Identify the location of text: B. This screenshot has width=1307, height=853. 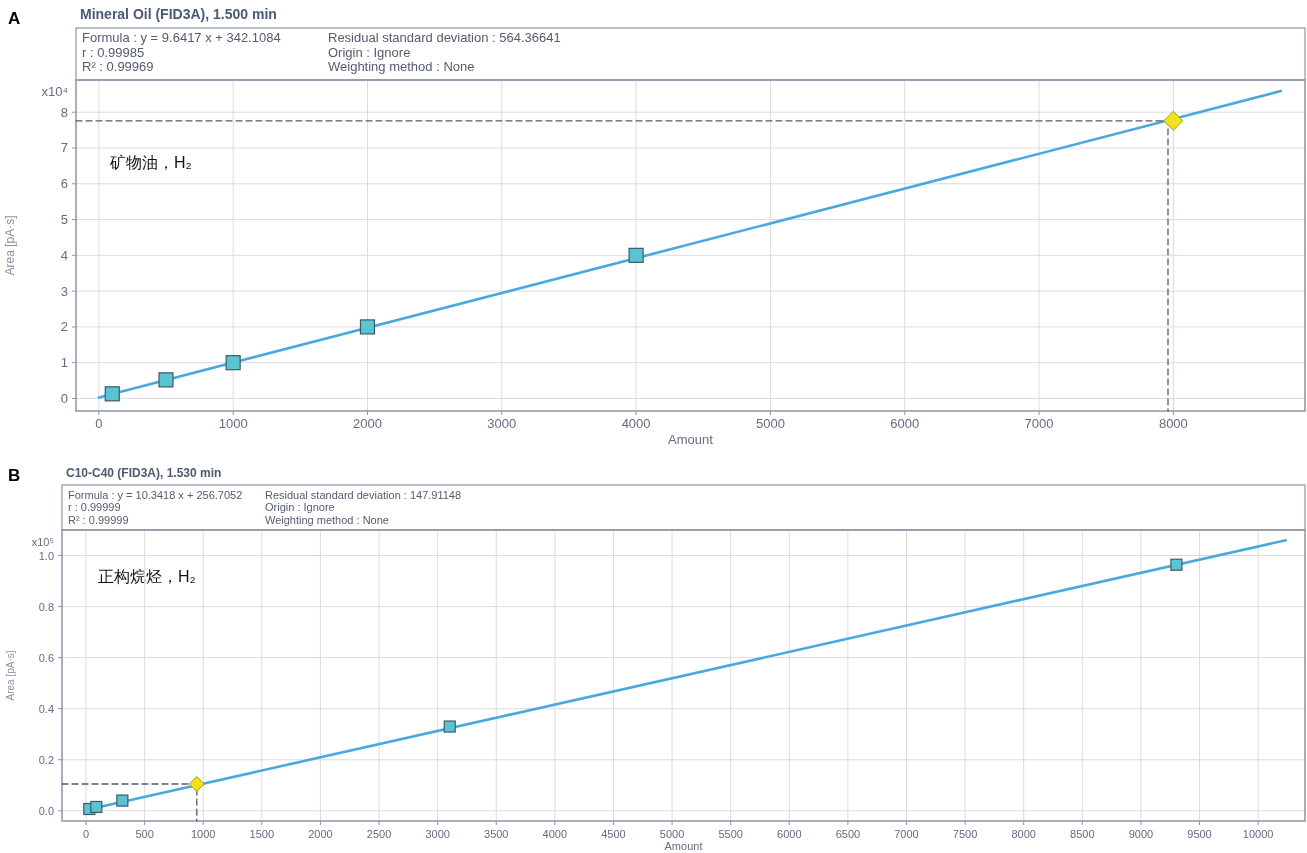
(14, 475).